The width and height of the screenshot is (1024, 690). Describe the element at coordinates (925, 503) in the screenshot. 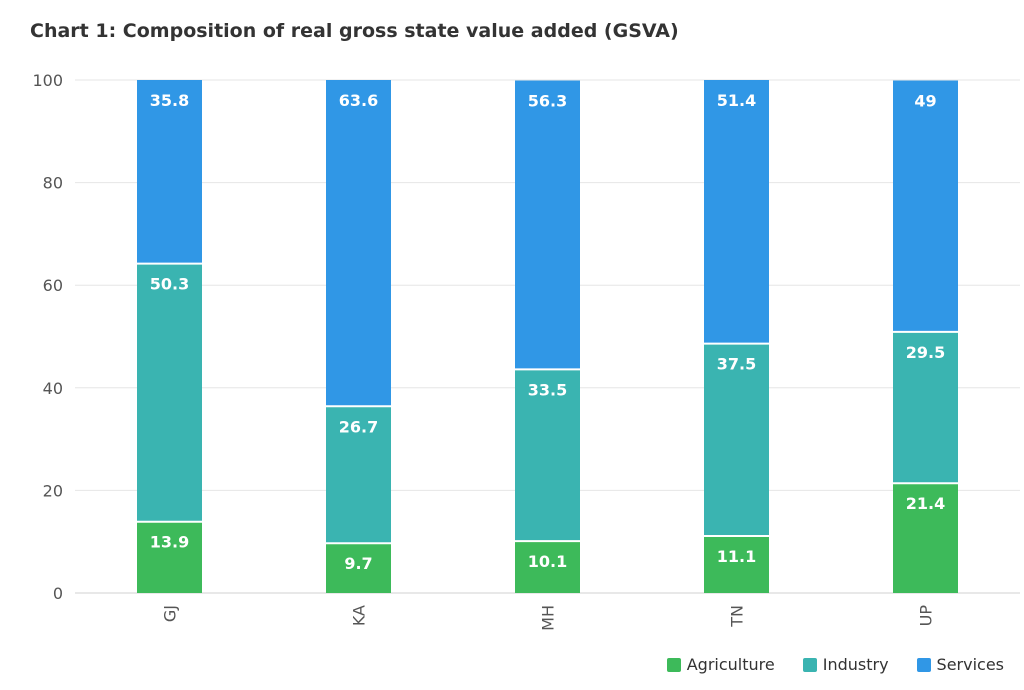

I see `data-label-agriculture-up: 21.4` at that location.